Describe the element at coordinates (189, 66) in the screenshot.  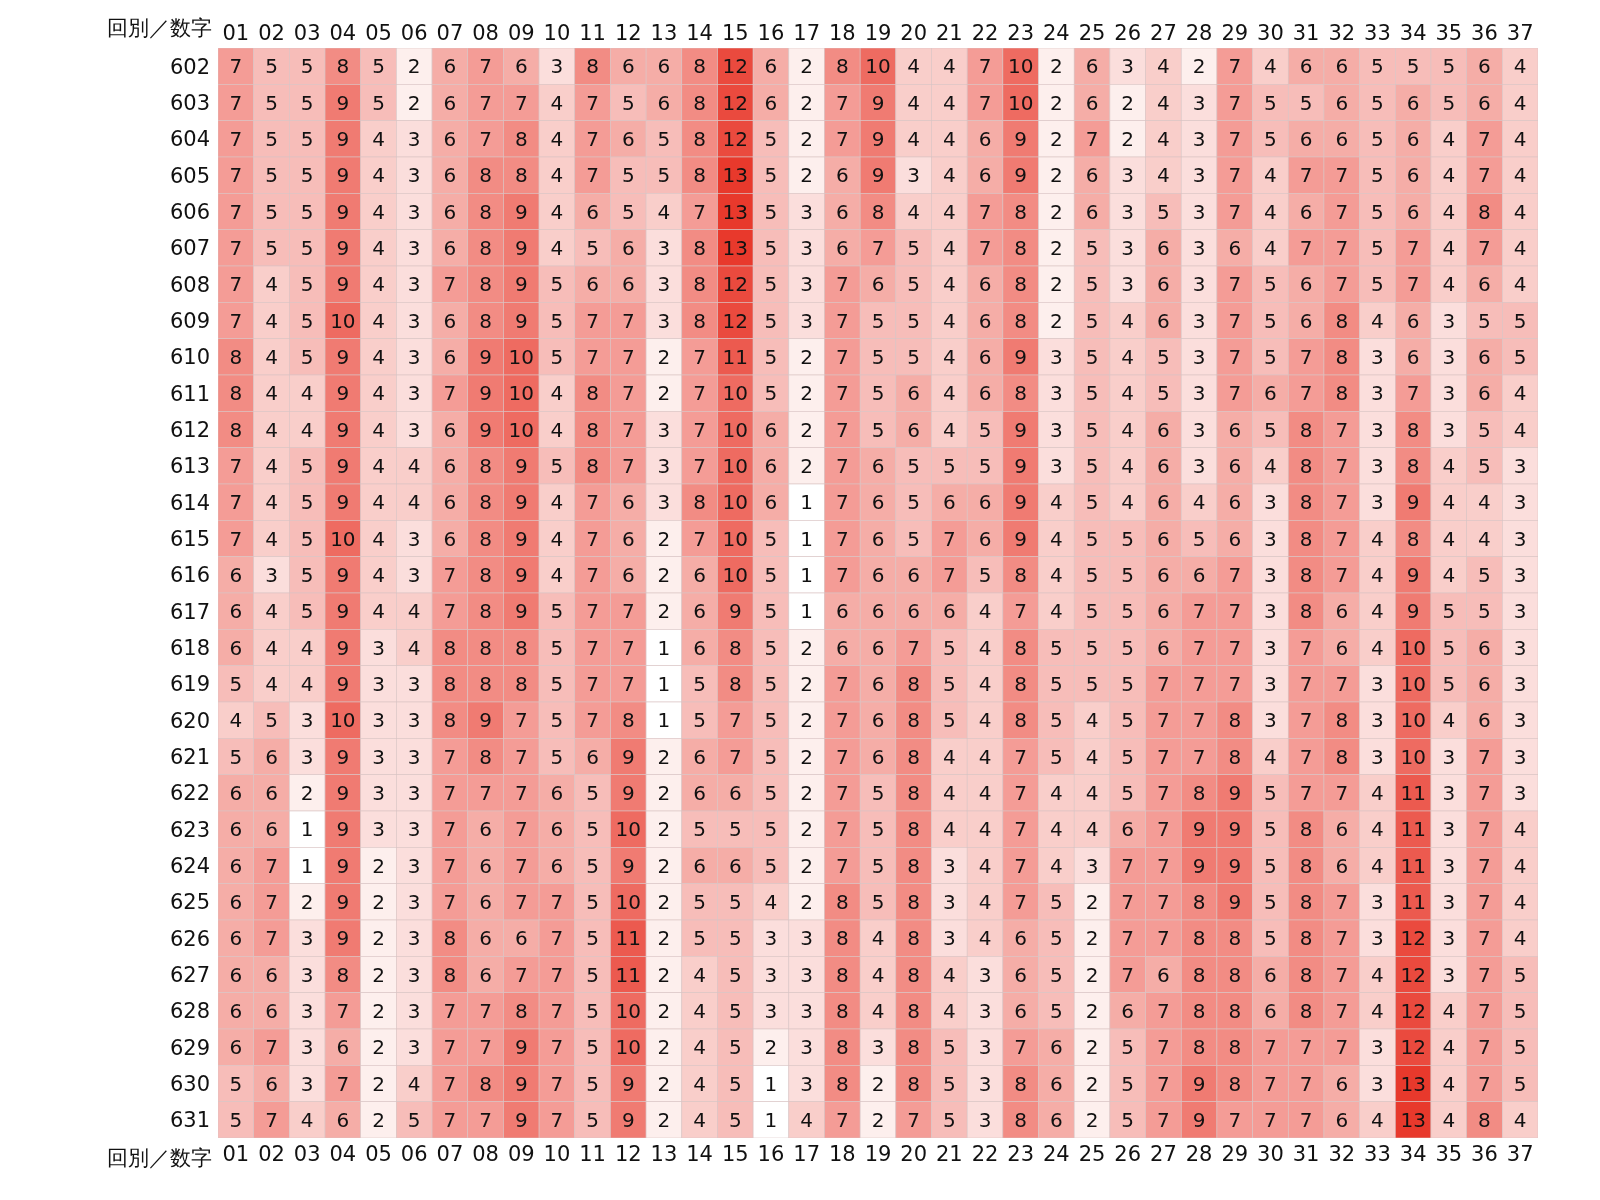
I see `y-tick-label: 602` at that location.